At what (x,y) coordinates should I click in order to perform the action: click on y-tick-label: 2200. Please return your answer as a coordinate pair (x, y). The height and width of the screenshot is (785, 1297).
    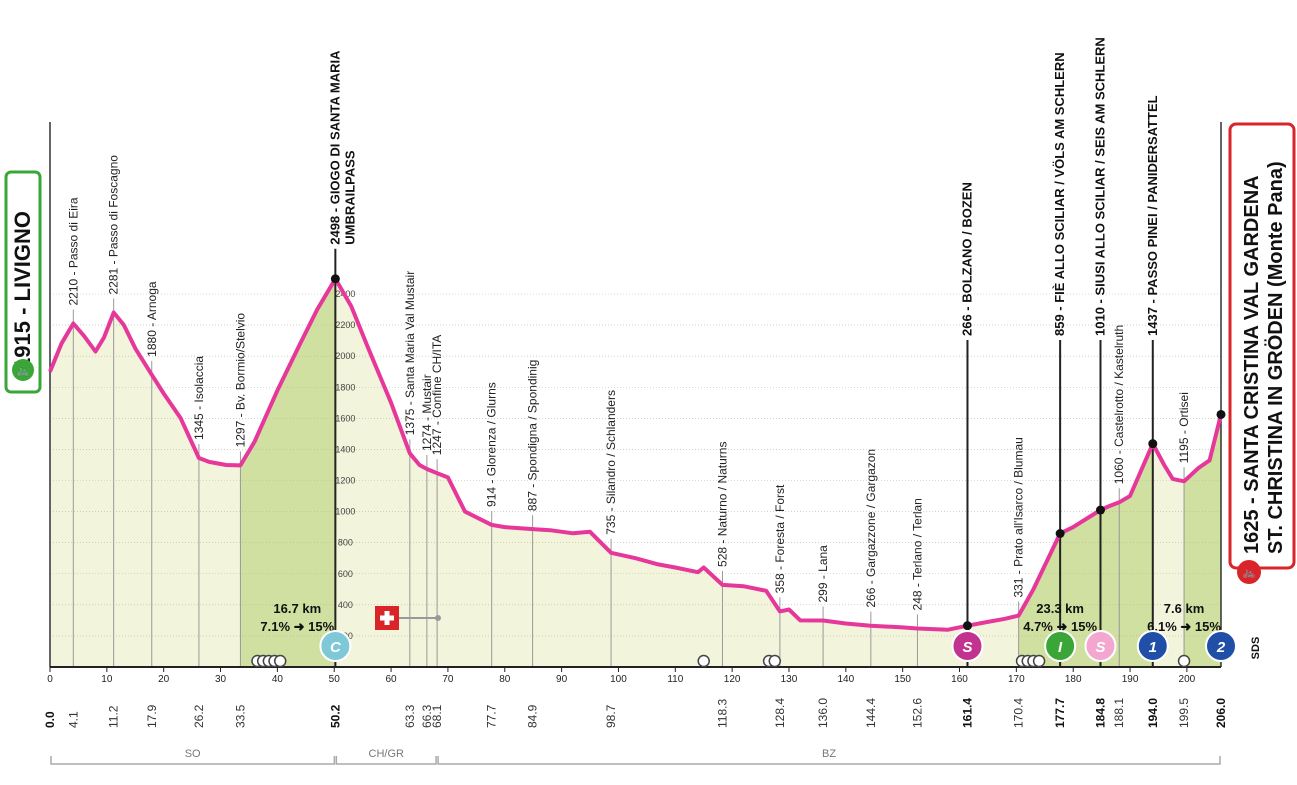
    Looking at the image, I should click on (345, 325).